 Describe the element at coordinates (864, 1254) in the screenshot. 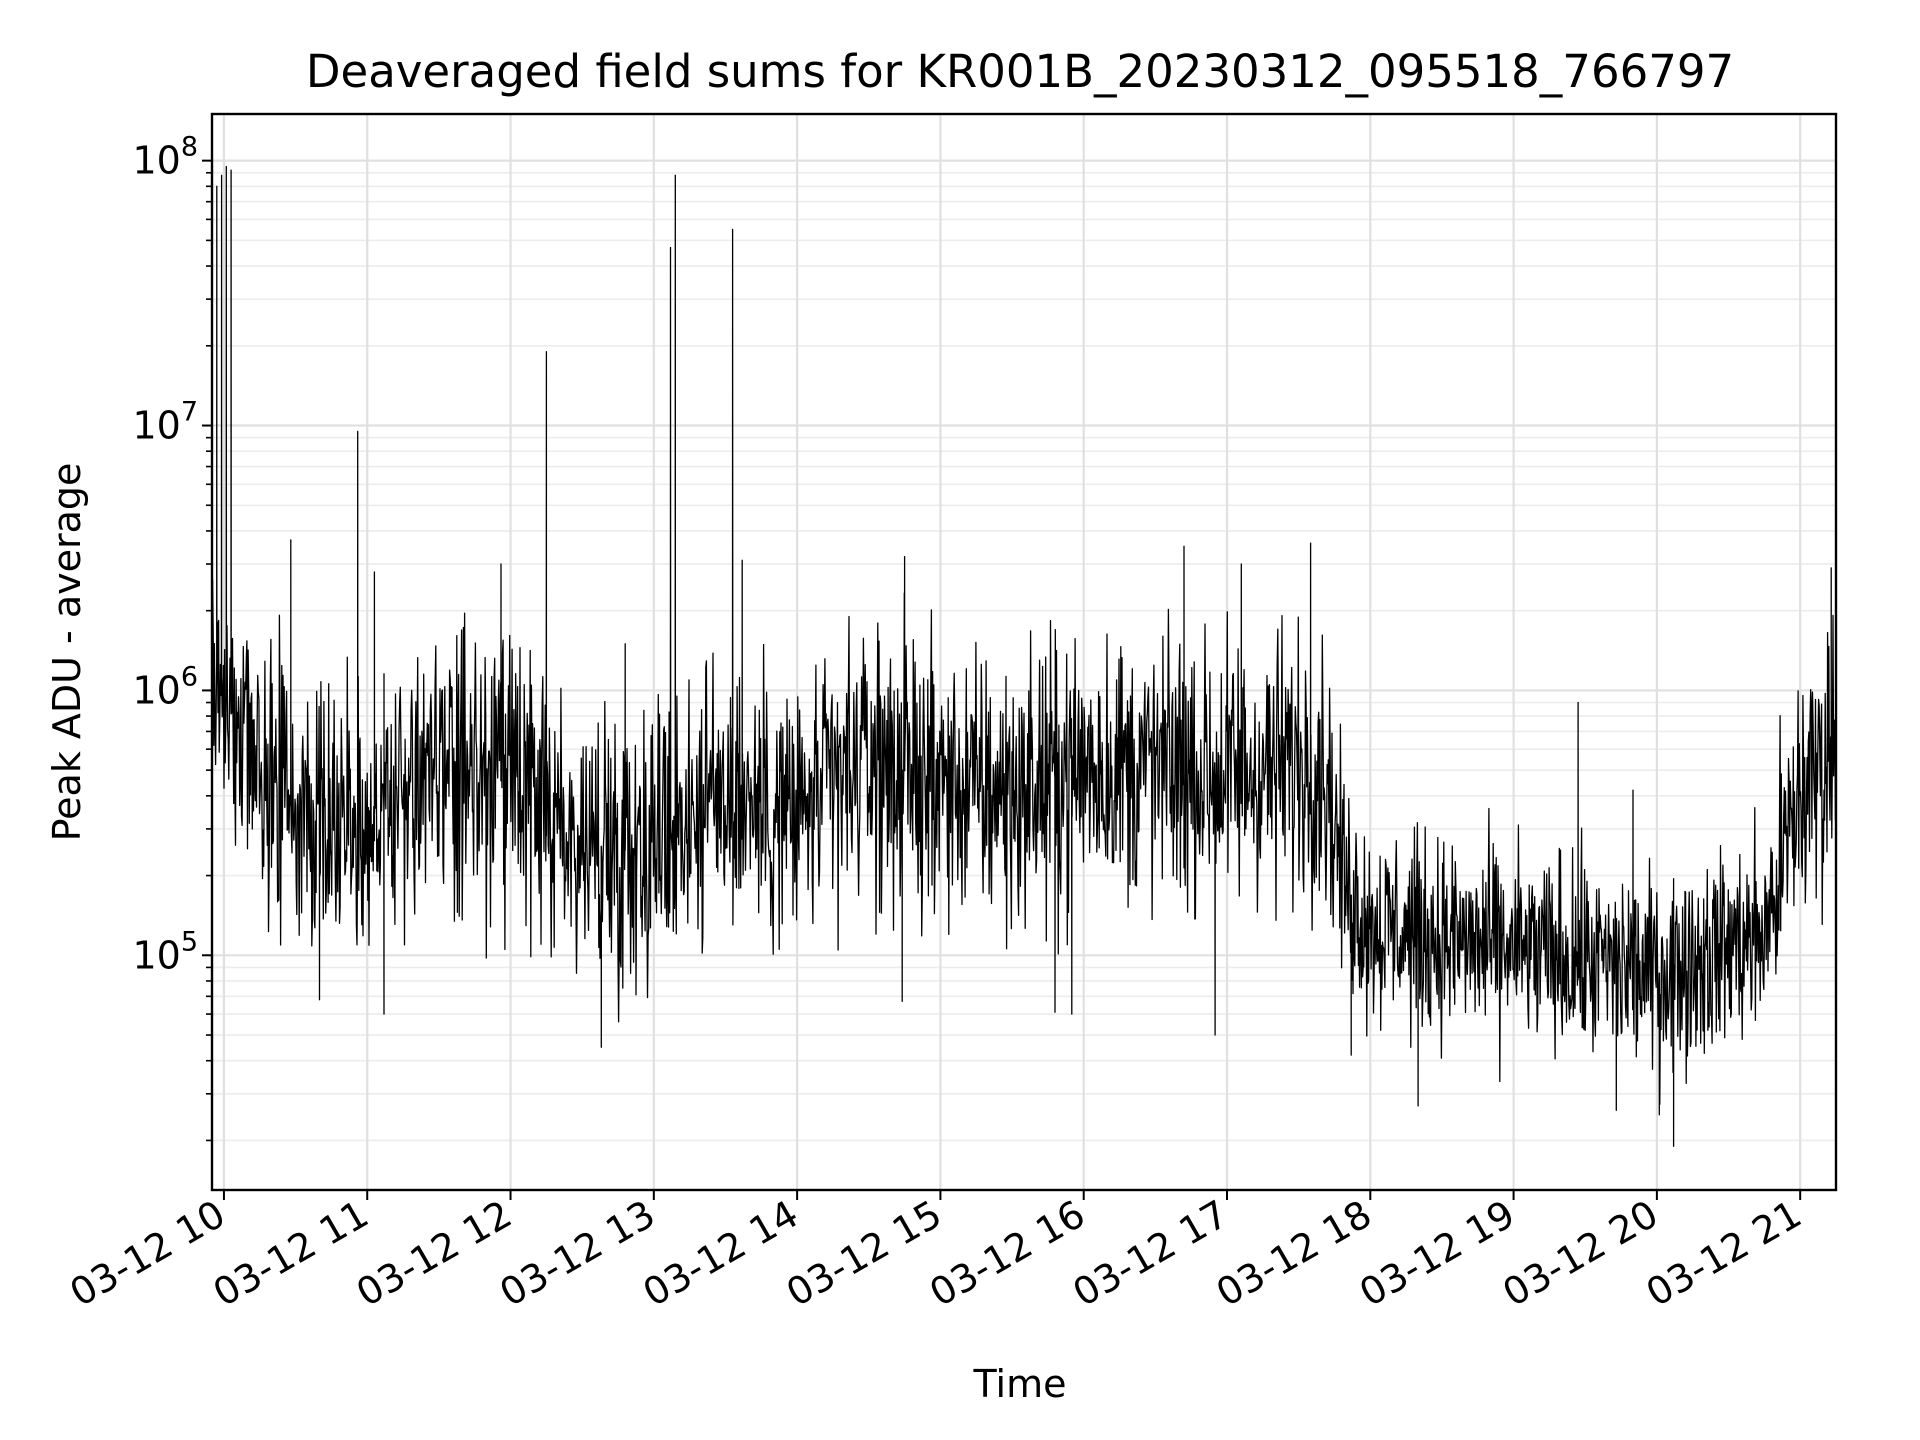

I see `x-tick-label: 03-12 15` at that location.